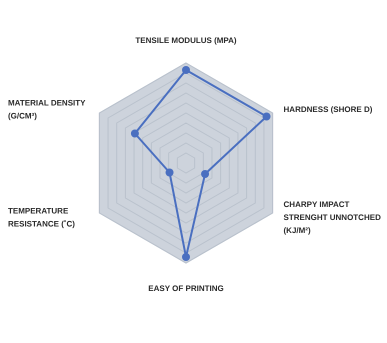  Describe the element at coordinates (47, 109) in the screenshot. I see `spoke-label: MATERIAL DENSITY (G/CM³)` at that location.